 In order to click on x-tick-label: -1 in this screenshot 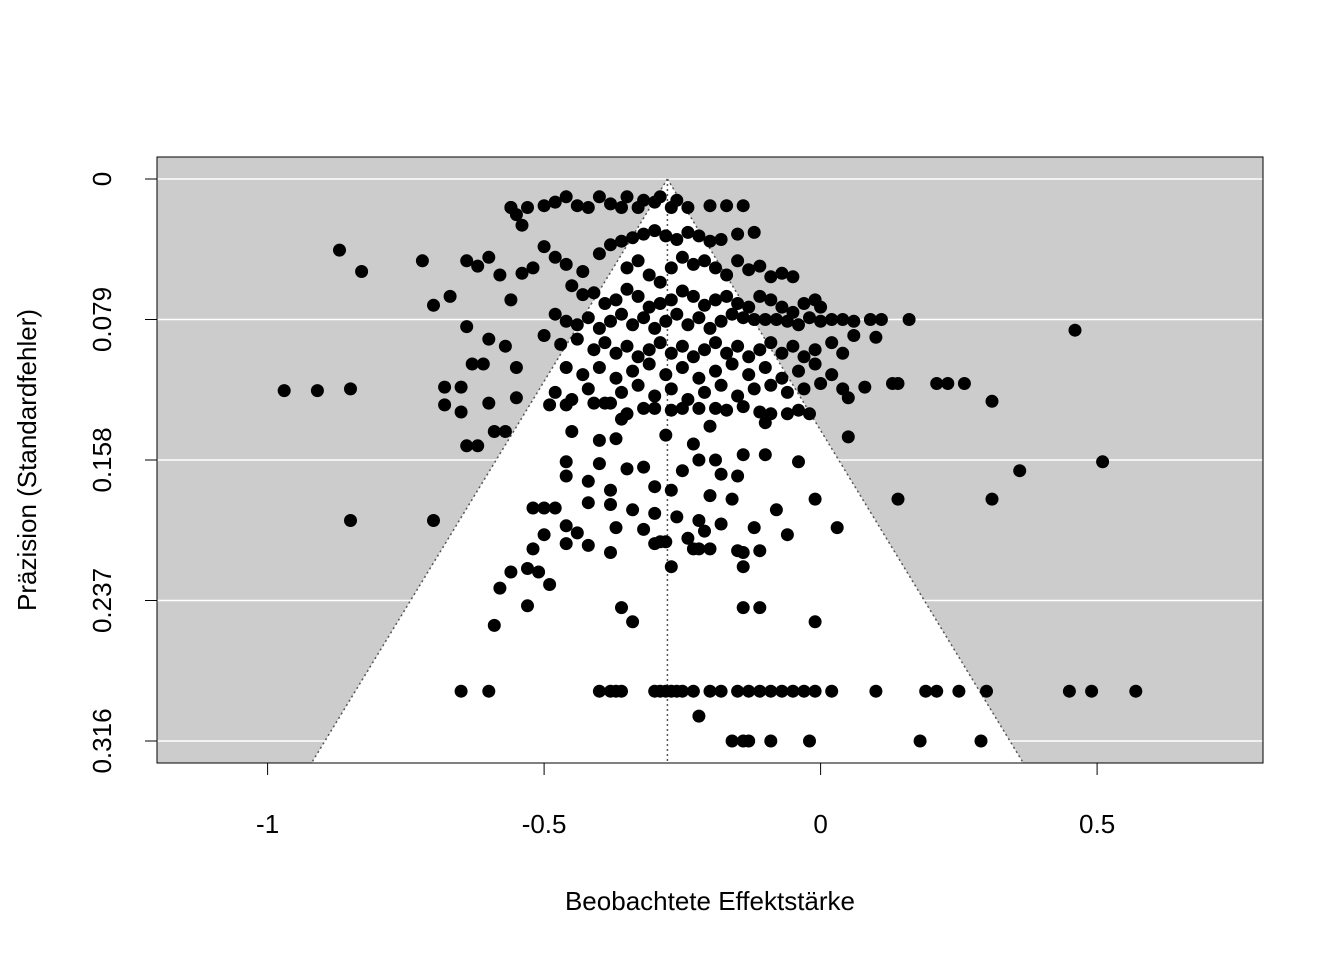, I will do `click(267, 824)`.